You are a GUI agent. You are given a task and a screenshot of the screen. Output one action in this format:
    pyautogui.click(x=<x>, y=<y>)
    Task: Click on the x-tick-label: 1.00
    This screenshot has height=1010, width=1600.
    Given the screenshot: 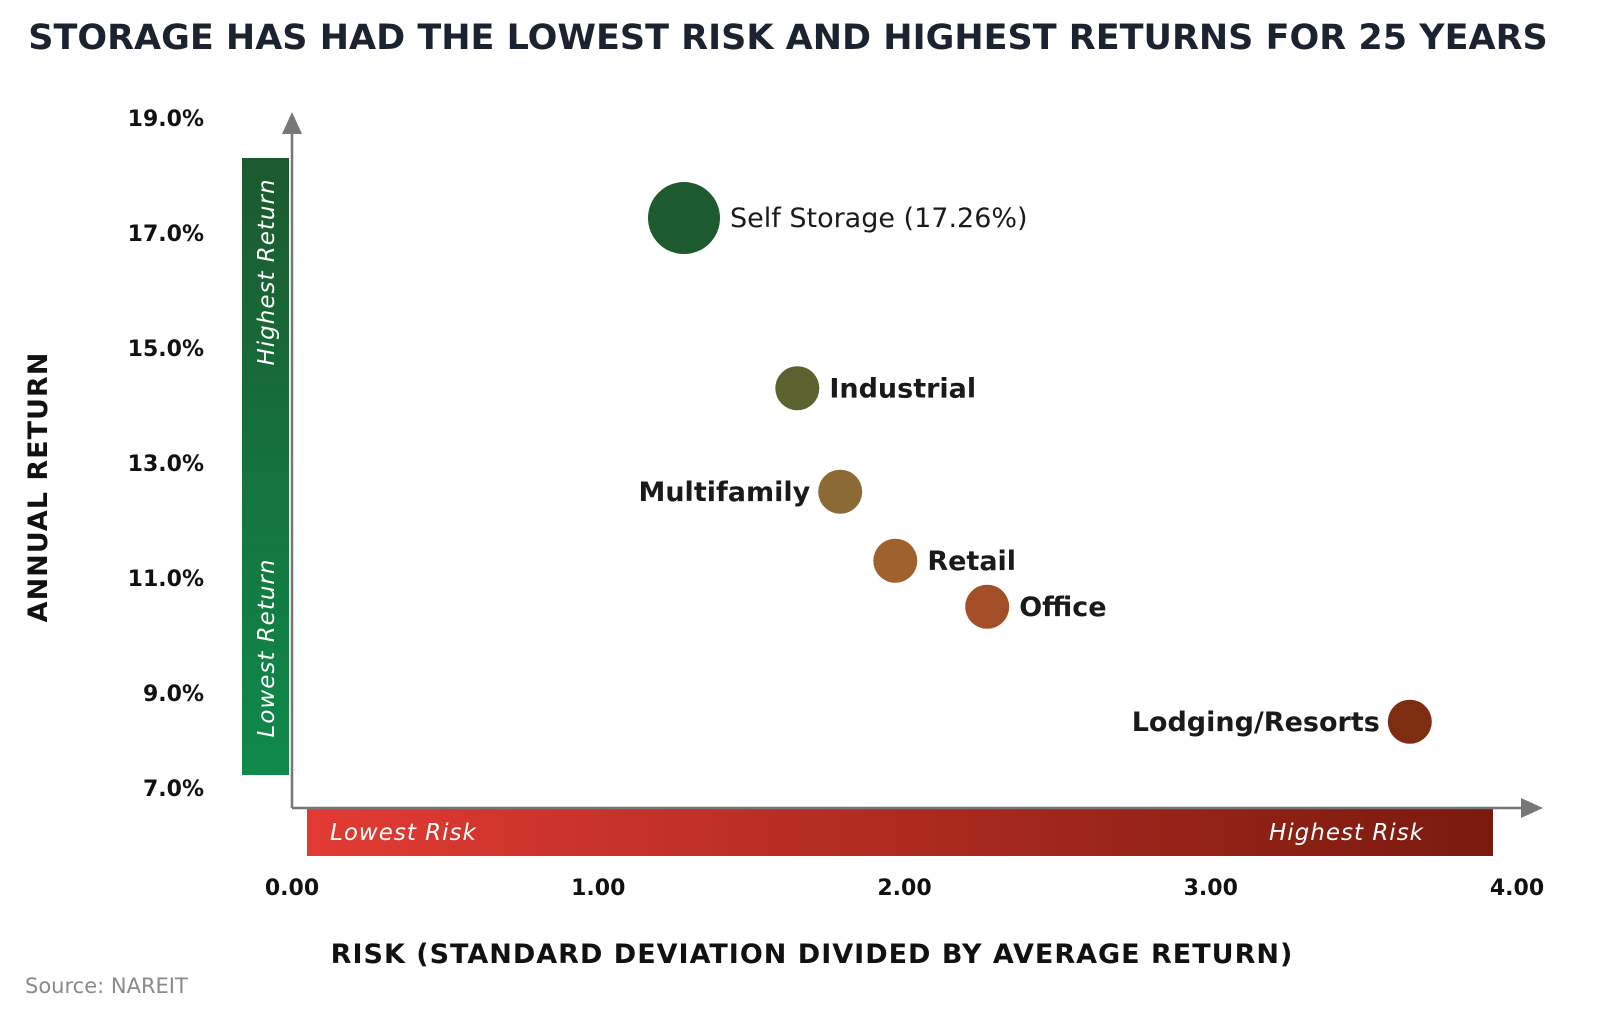 What is the action you would take?
    pyautogui.click(x=598, y=888)
    